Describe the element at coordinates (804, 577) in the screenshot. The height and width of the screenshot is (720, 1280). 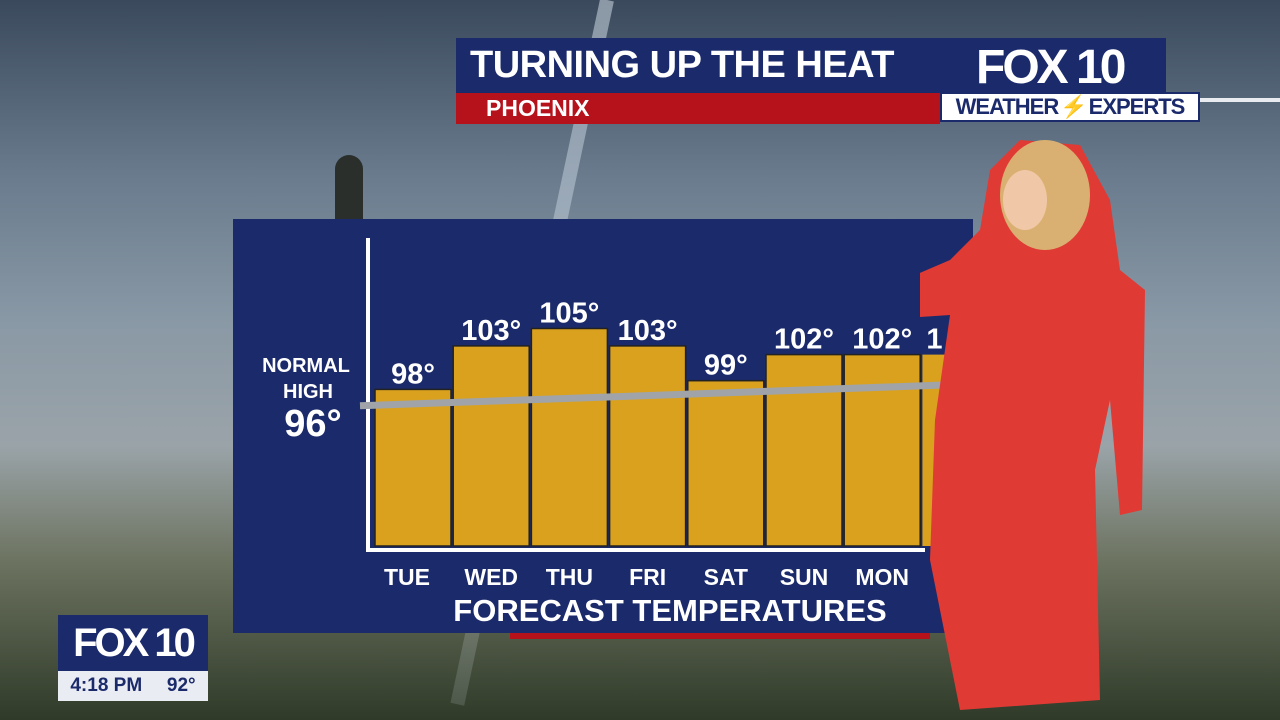
I see `day-label: SUN` at that location.